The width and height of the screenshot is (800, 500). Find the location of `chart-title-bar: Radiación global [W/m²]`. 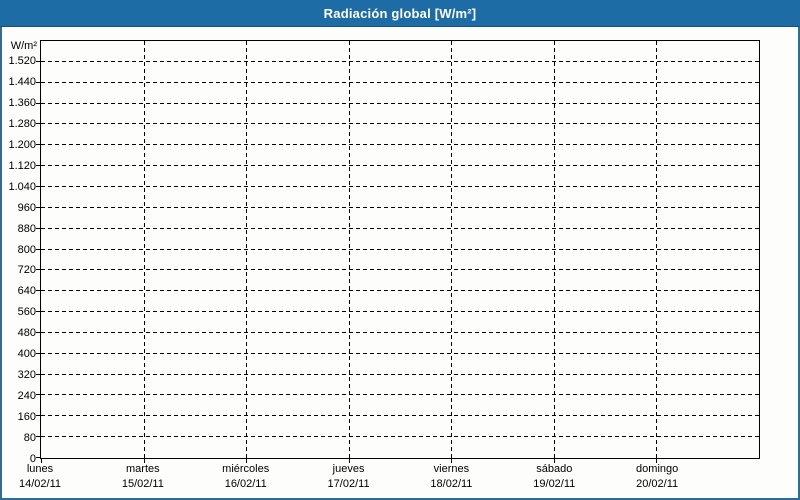

chart-title-bar: Radiación global [W/m²] is located at coordinates (400, 13).